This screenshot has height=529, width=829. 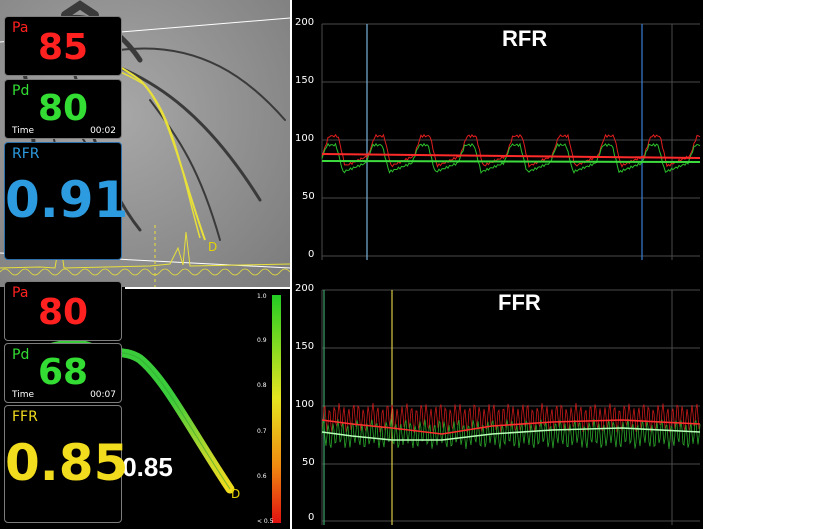 I want to click on ffr-value: 0.85, so click(x=67, y=463).